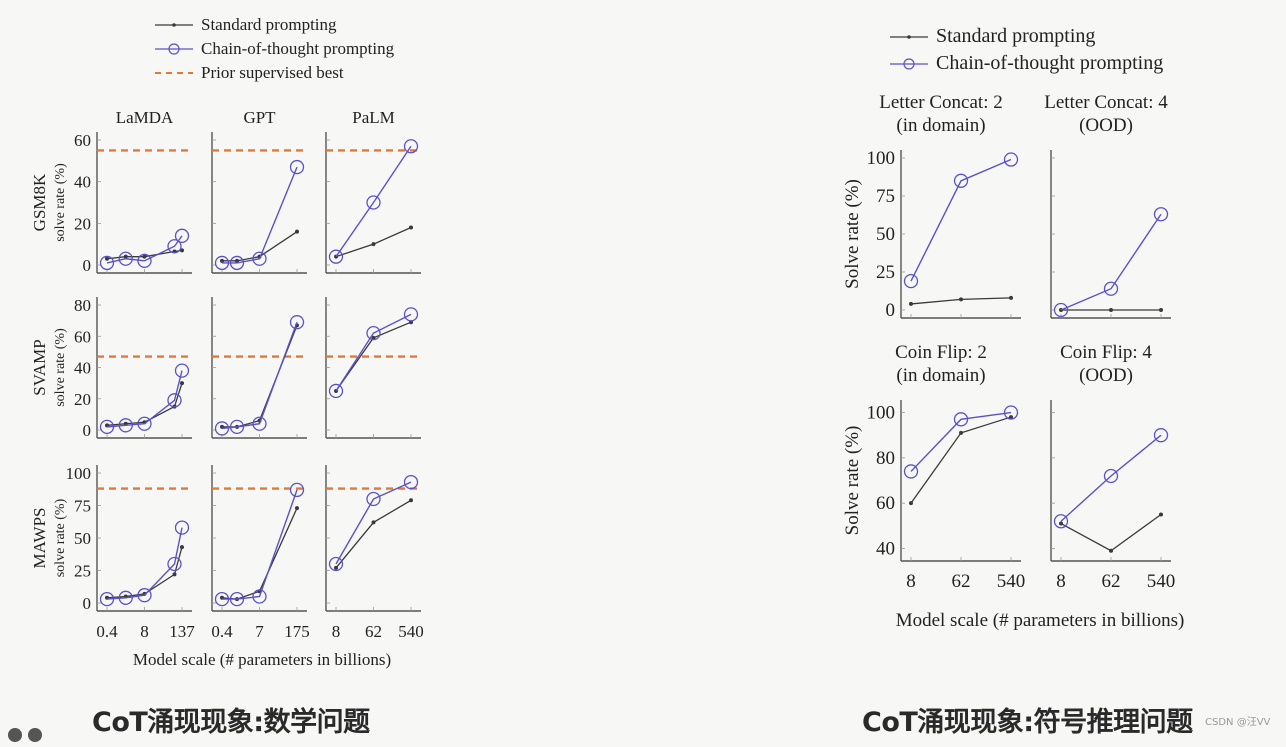 The width and height of the screenshot is (1286, 747). What do you see at coordinates (272, 72) in the screenshot?
I see `legend-label: Prior supervised best` at bounding box center [272, 72].